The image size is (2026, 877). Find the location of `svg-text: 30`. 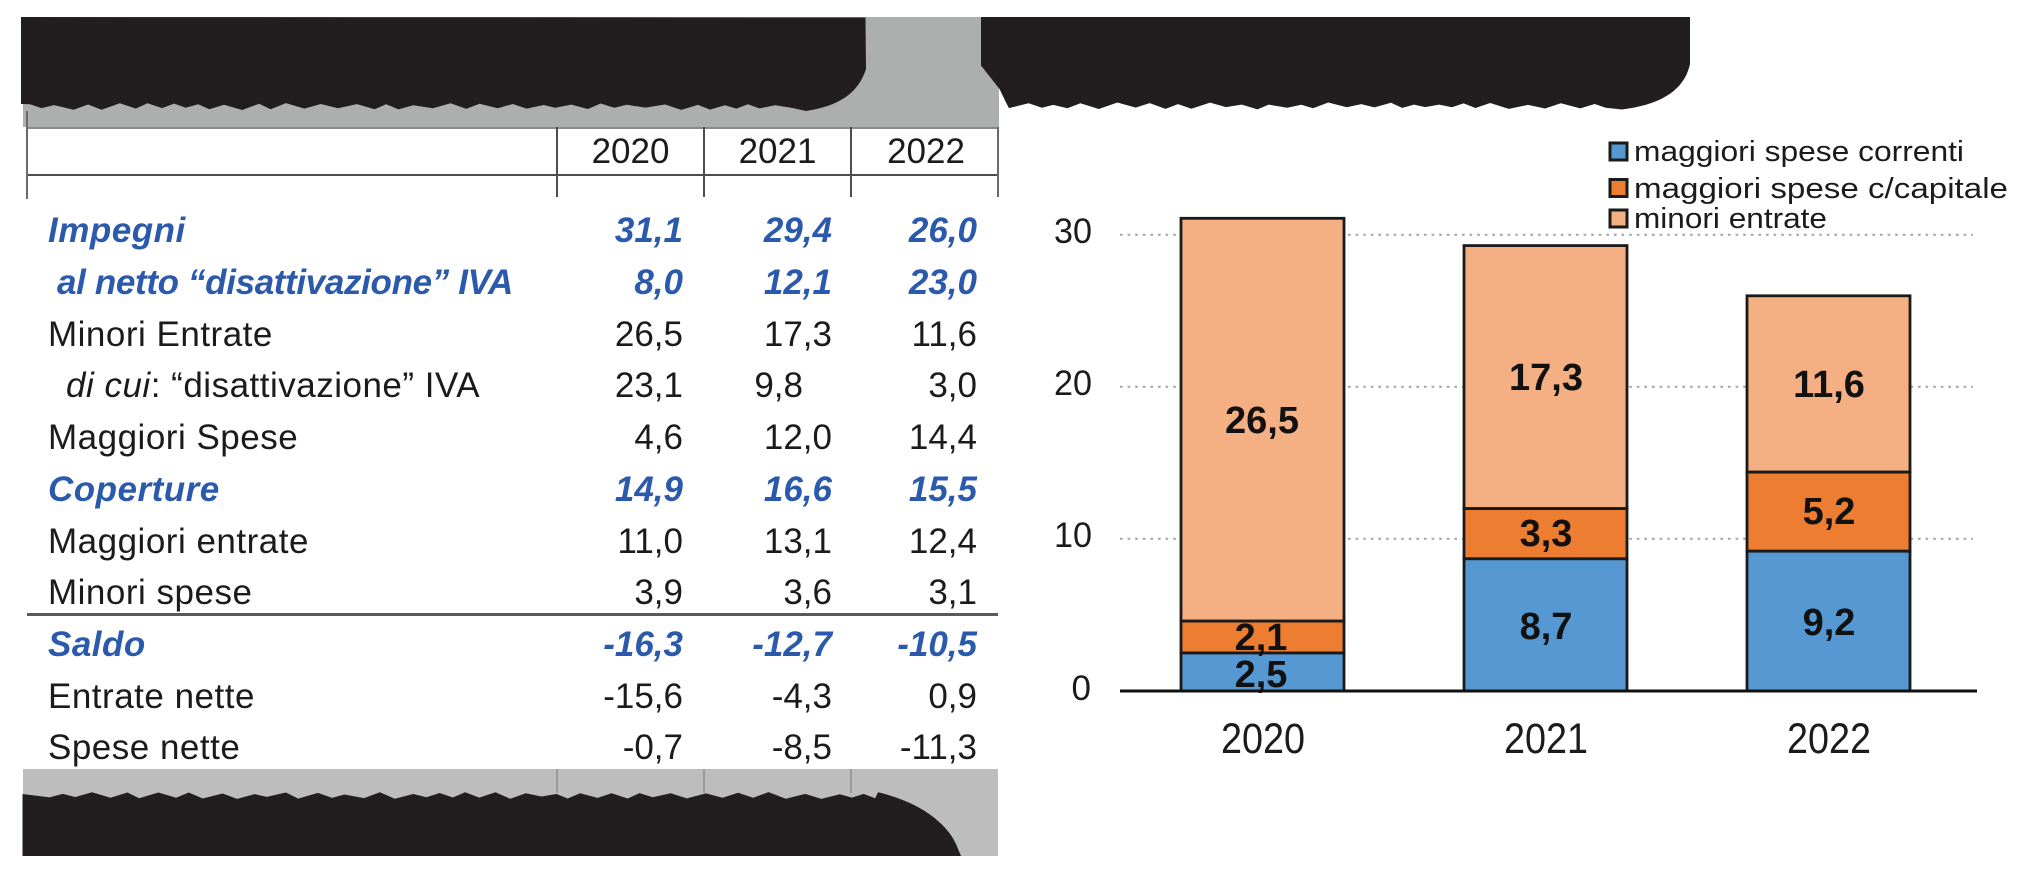

svg-text: 30 is located at coordinates (1073, 231).